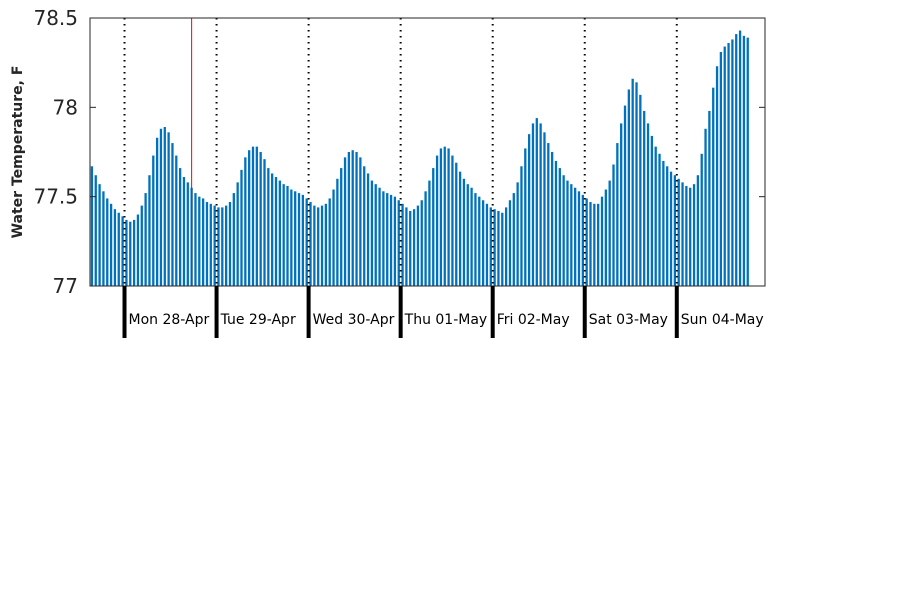 This screenshot has width=900, height=600. What do you see at coordinates (446, 320) in the screenshot?
I see `day-label: Thu 01-May` at bounding box center [446, 320].